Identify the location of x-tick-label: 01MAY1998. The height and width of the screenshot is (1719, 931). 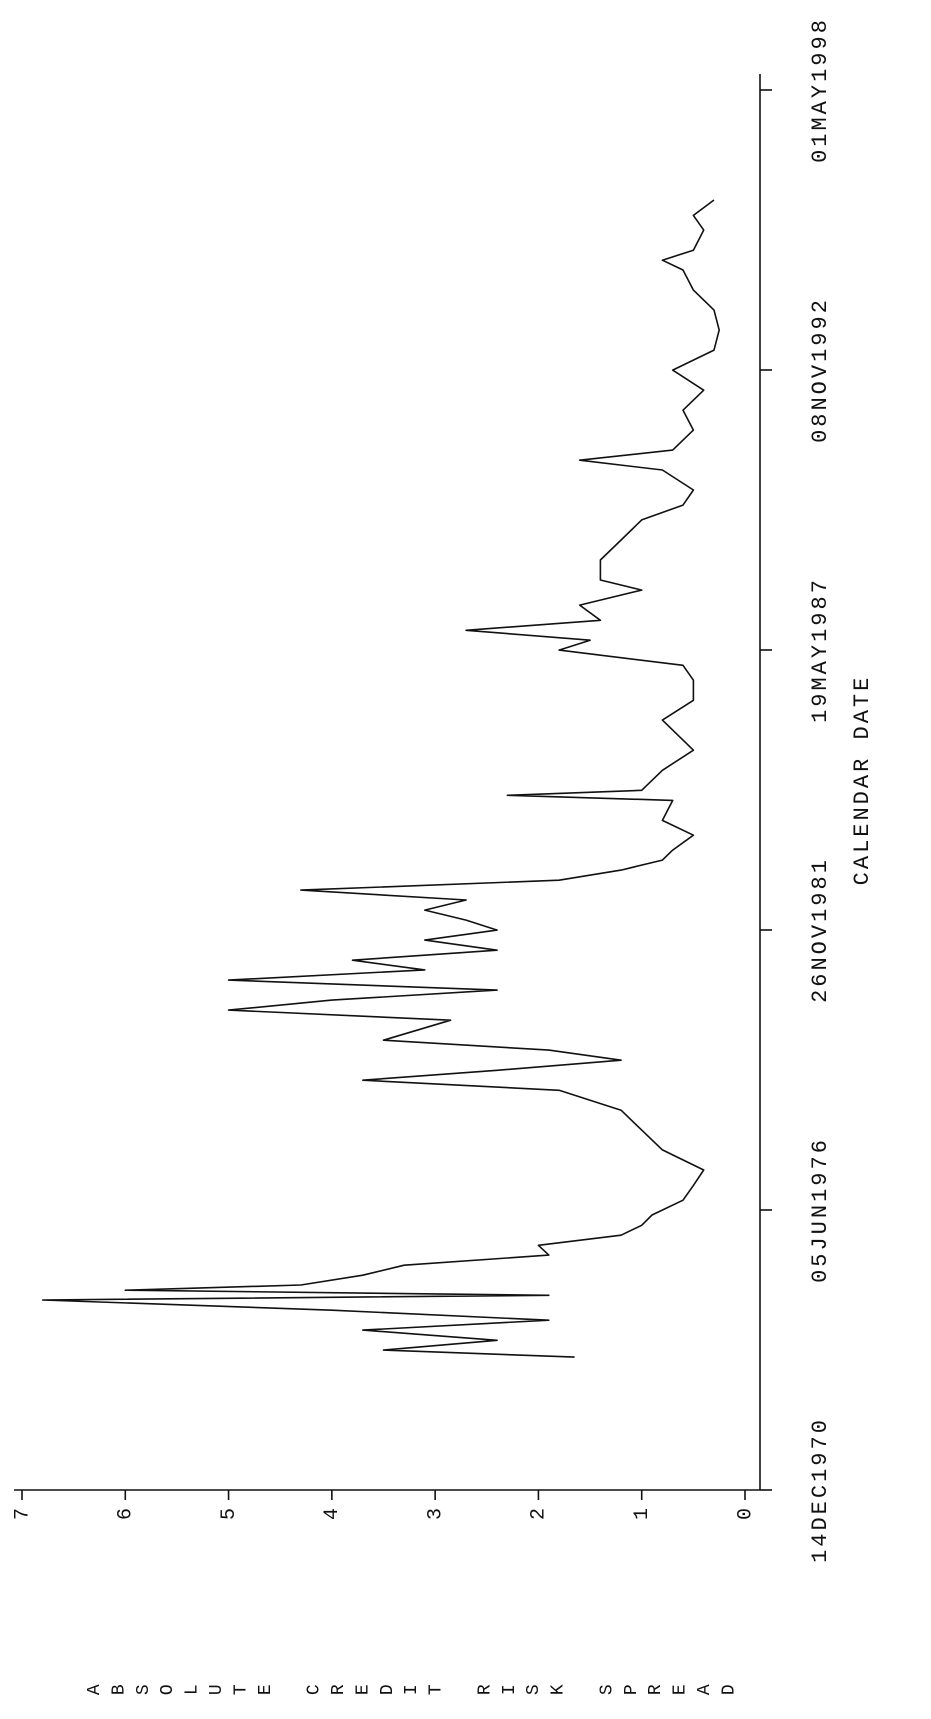
(820, 90).